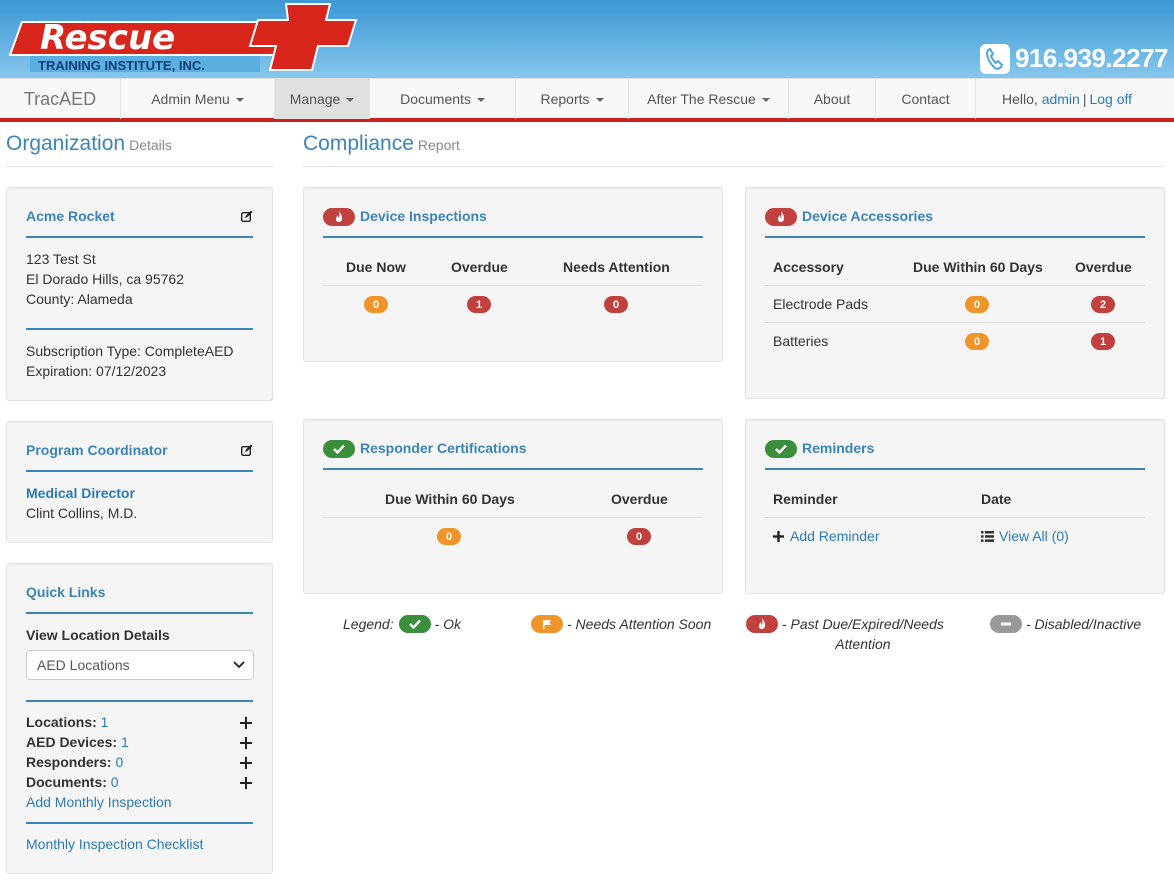 Image resolution: width=1174 pixels, height=895 pixels. I want to click on accessory-name: Electrode Pads, so click(820, 304).